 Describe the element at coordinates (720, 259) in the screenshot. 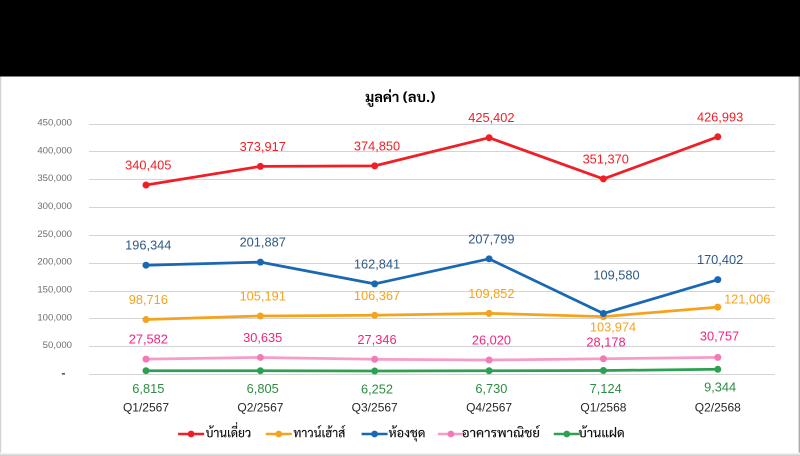

I see `svg-text: 170,402` at that location.